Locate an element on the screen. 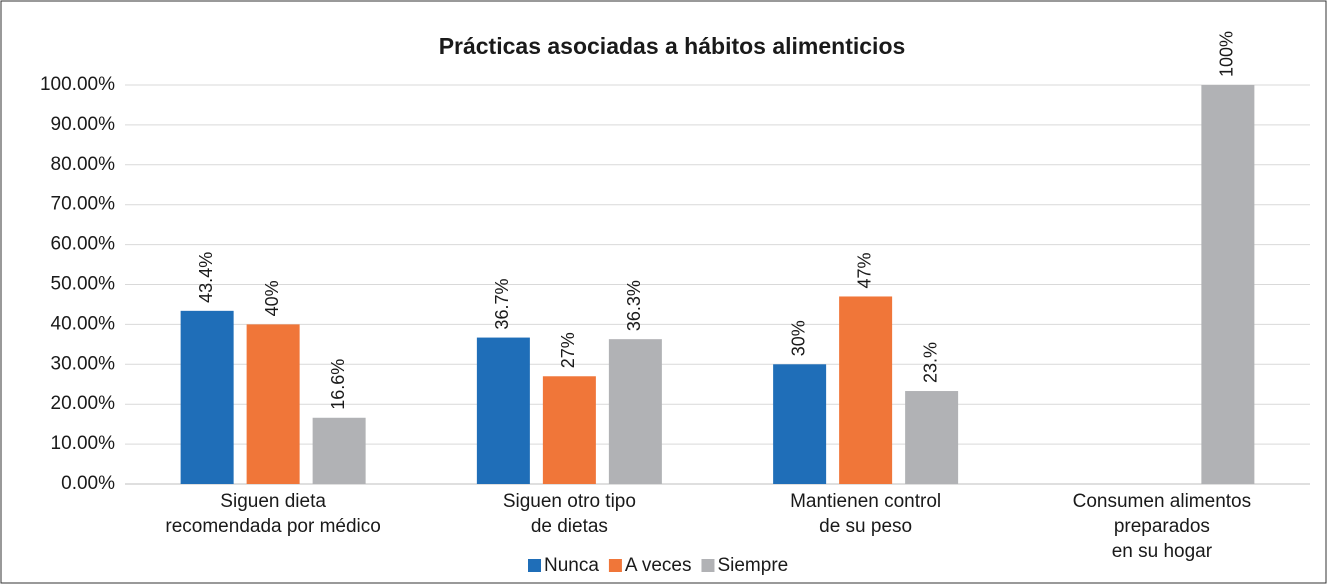  y-tick-label: 60.00% is located at coordinates (83, 244).